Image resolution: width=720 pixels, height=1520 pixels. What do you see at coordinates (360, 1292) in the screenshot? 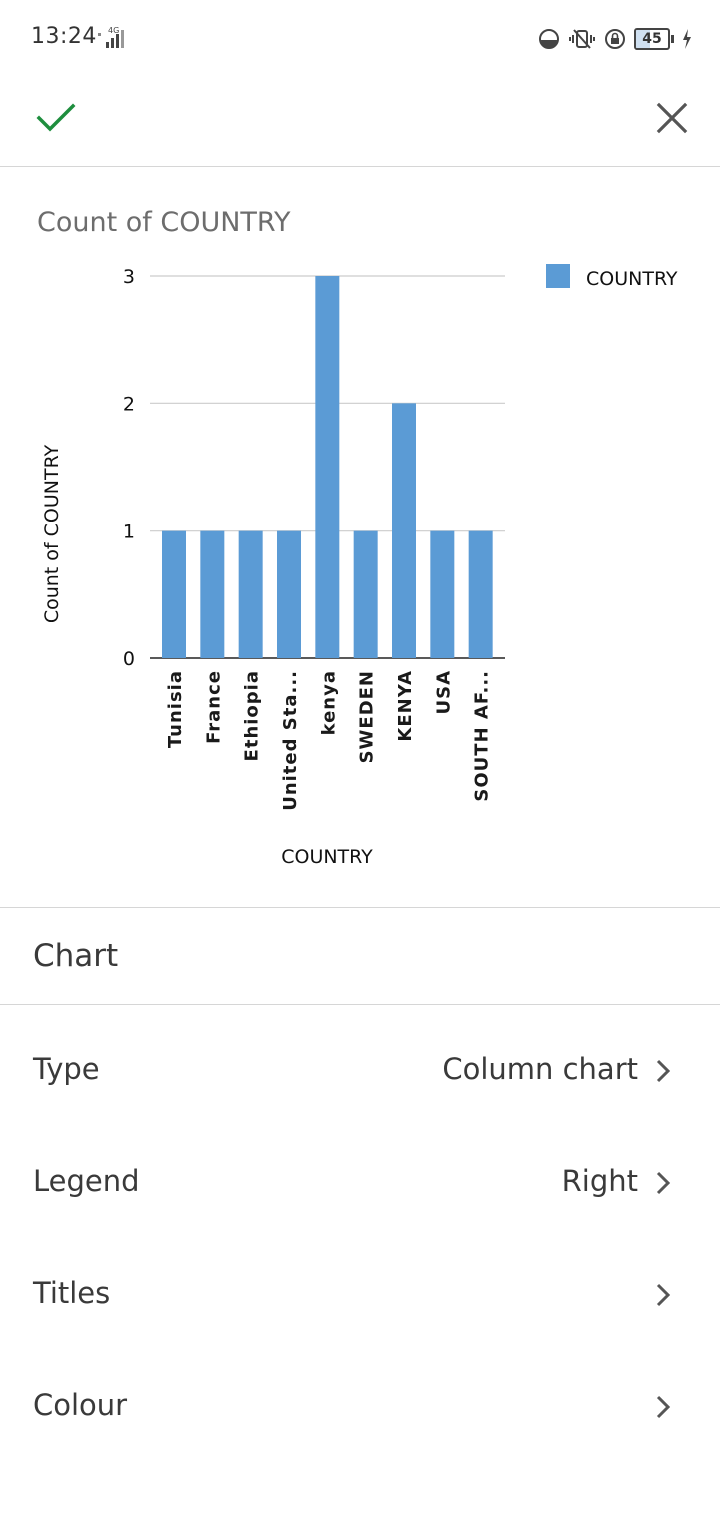
I see `setting-row-titles: Titles` at bounding box center [360, 1292].